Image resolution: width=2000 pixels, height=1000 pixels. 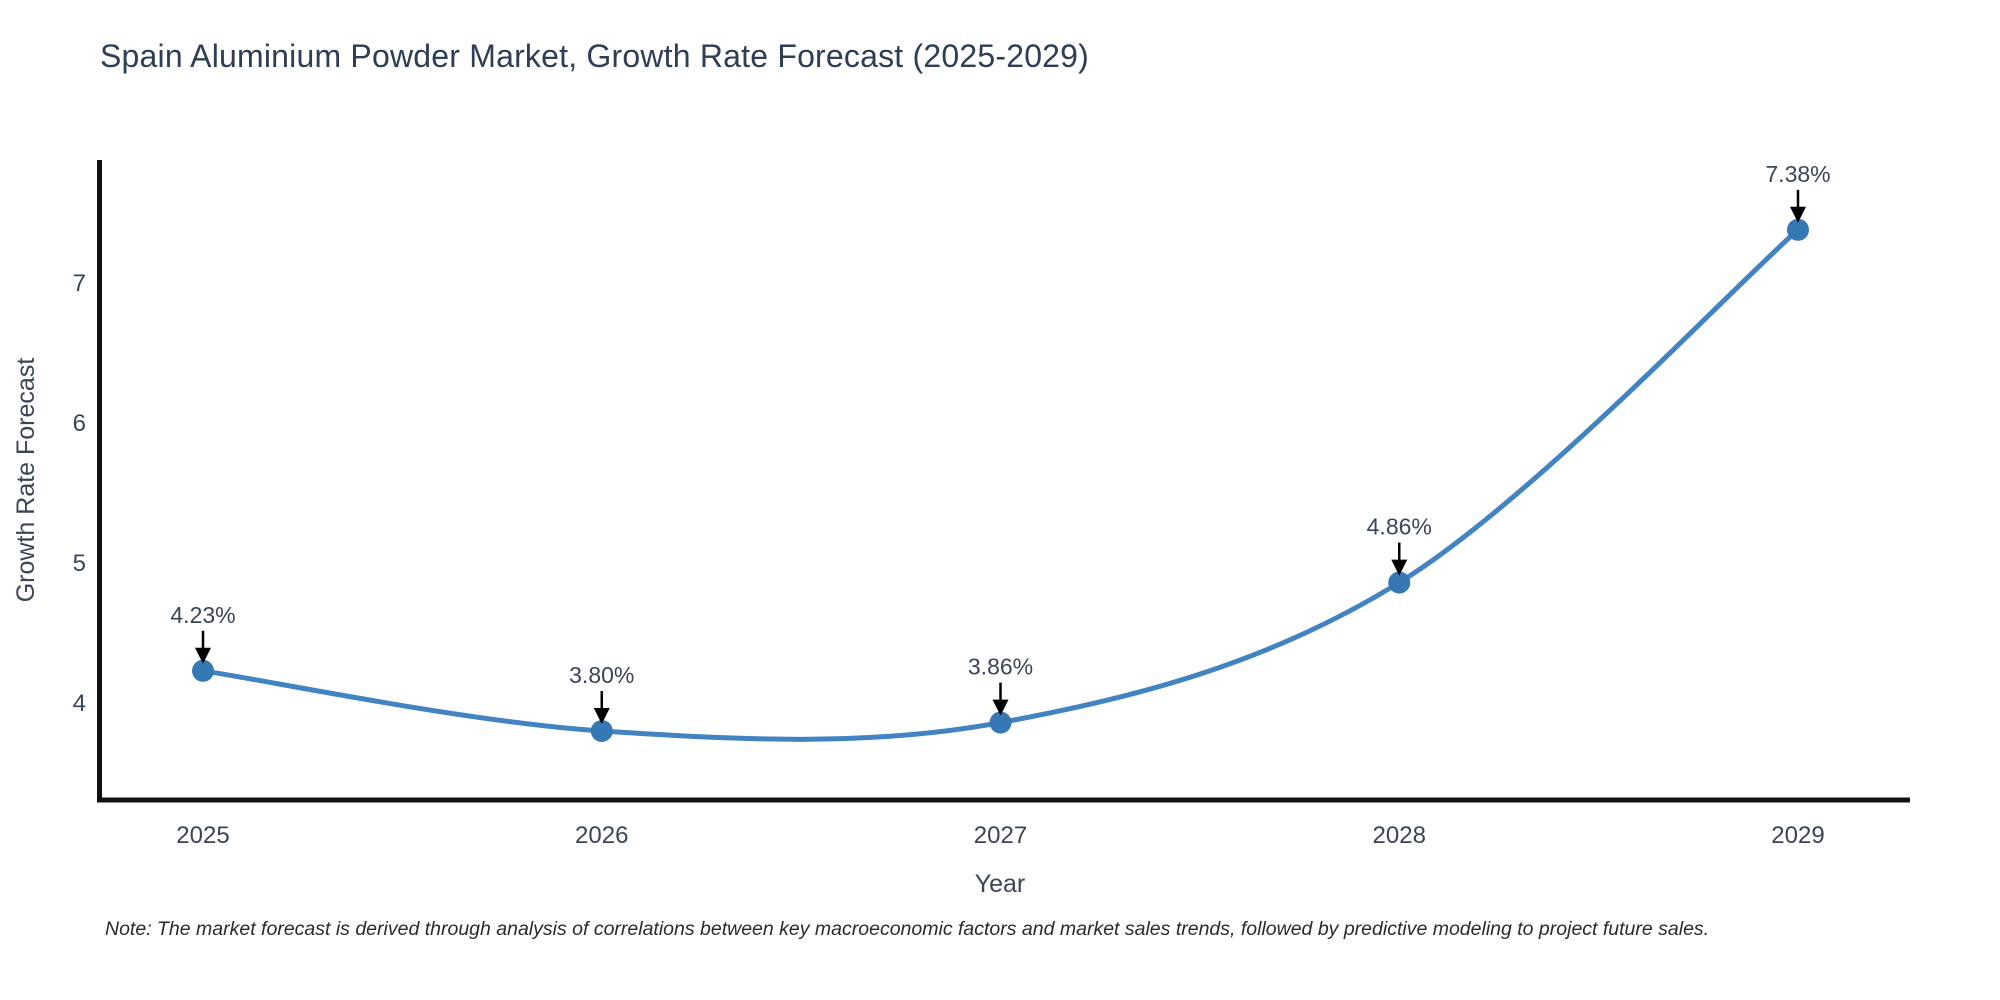 What do you see at coordinates (1000, 667) in the screenshot?
I see `point-value-label: 3.86%` at bounding box center [1000, 667].